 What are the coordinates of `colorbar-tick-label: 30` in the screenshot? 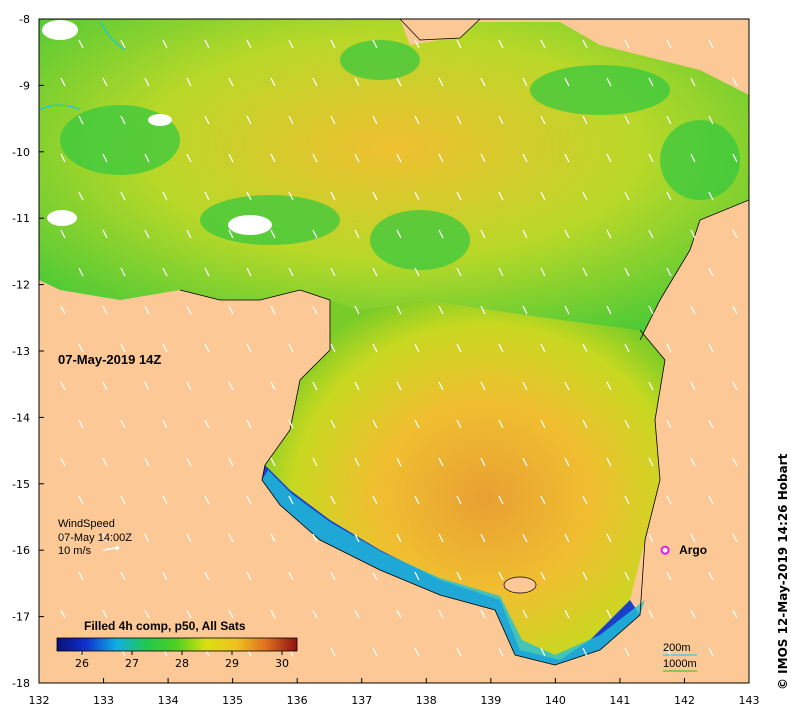 It's located at (282, 663).